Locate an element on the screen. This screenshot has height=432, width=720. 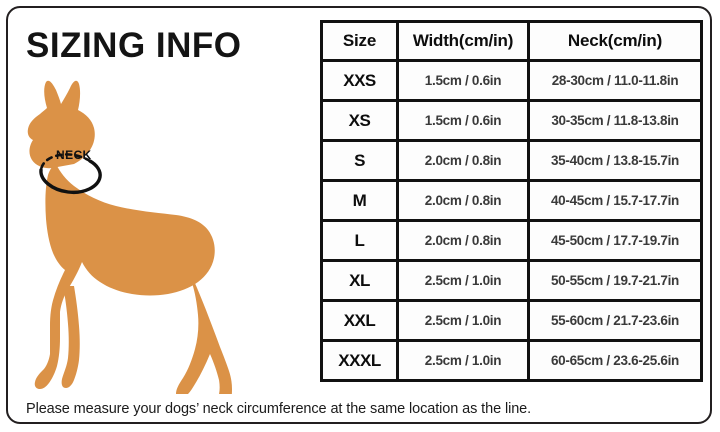
size-label: XL is located at coordinates (359, 280).